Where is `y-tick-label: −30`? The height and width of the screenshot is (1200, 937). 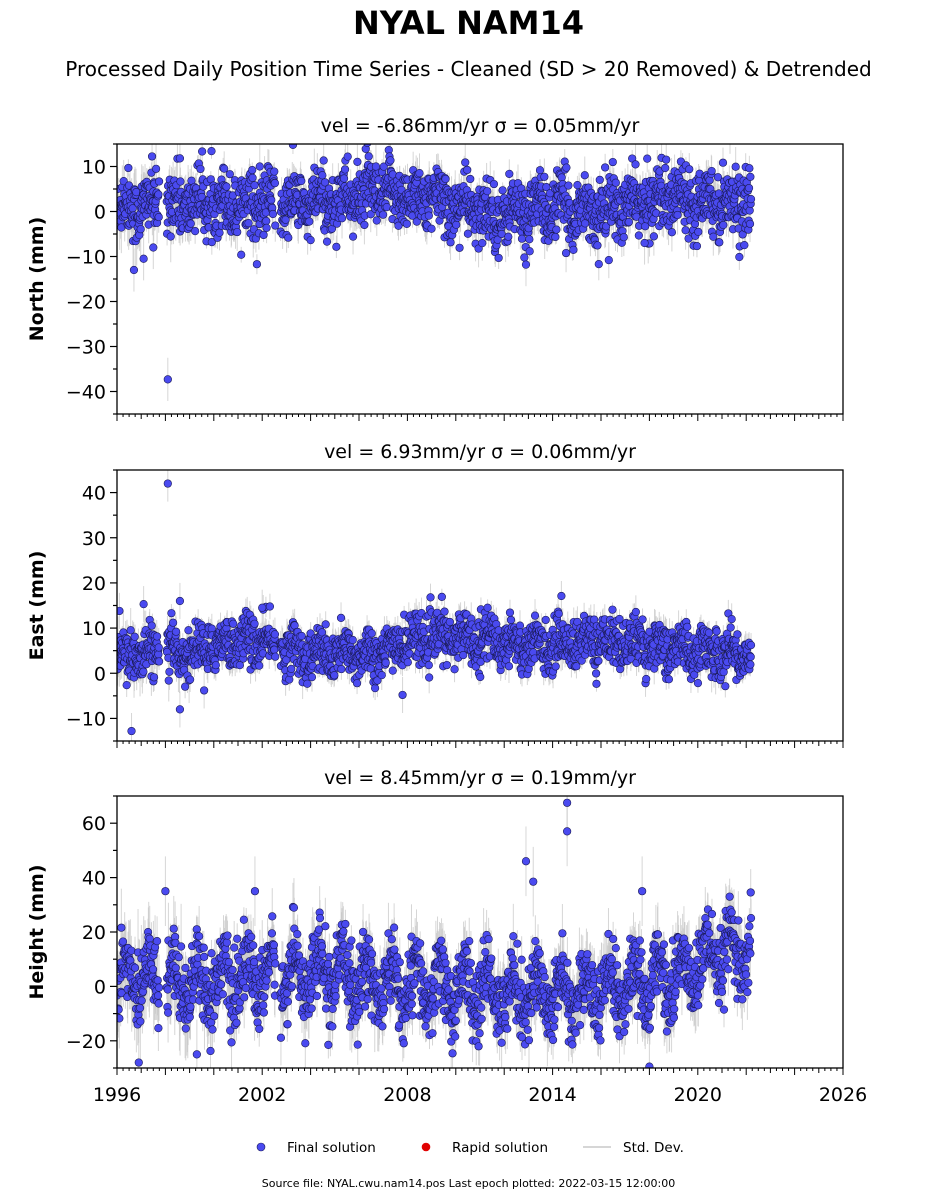
y-tick-label: −30 is located at coordinates (86, 348).